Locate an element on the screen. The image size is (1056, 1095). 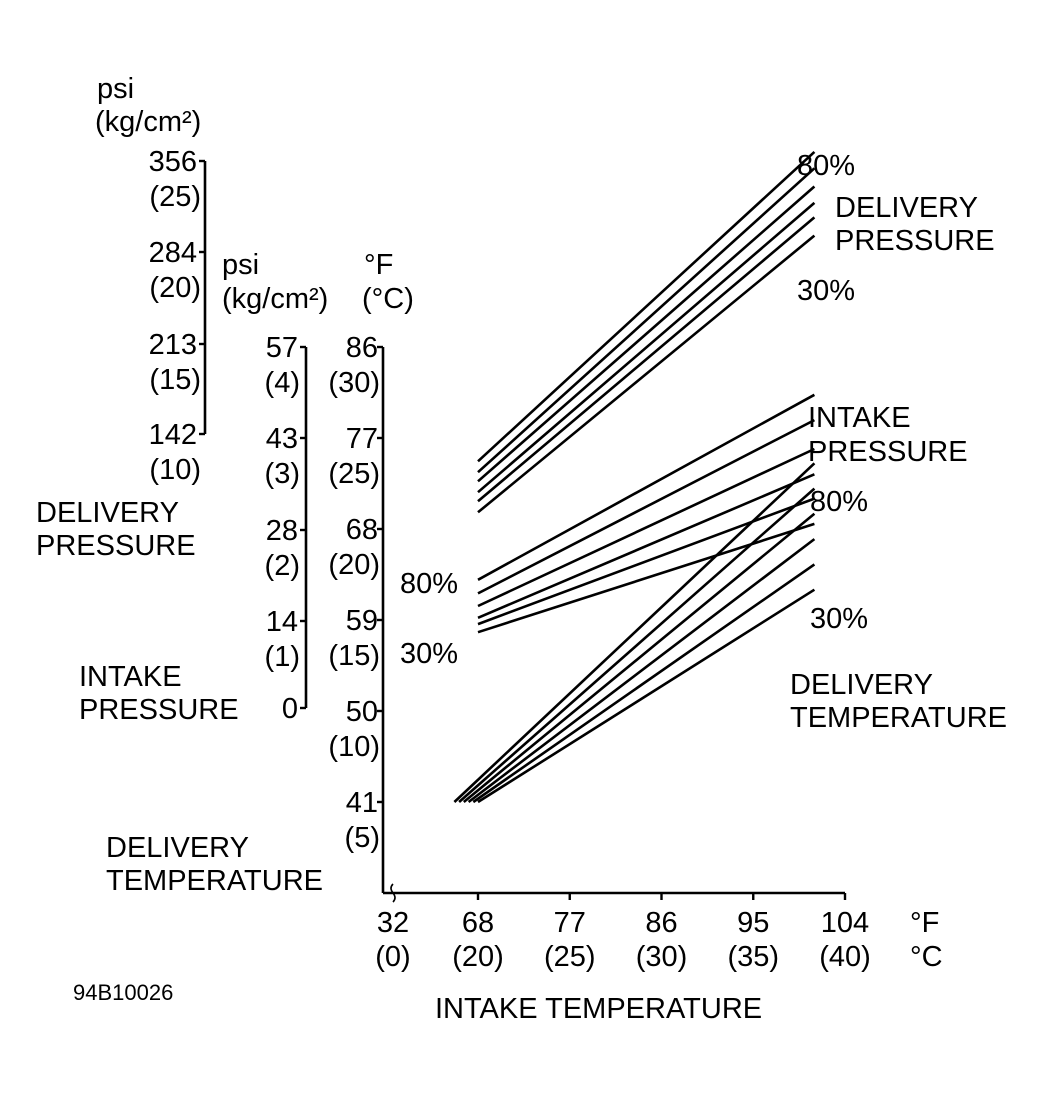
intake-pressure-unit-kgcm2: (kg/cm²) is located at coordinates (275, 299).